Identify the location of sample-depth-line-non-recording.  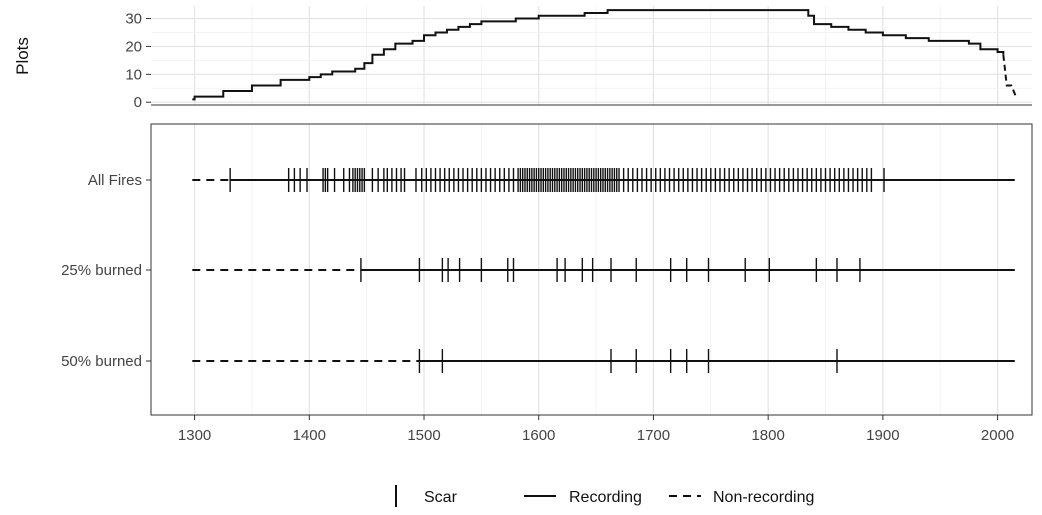
(1009, 76).